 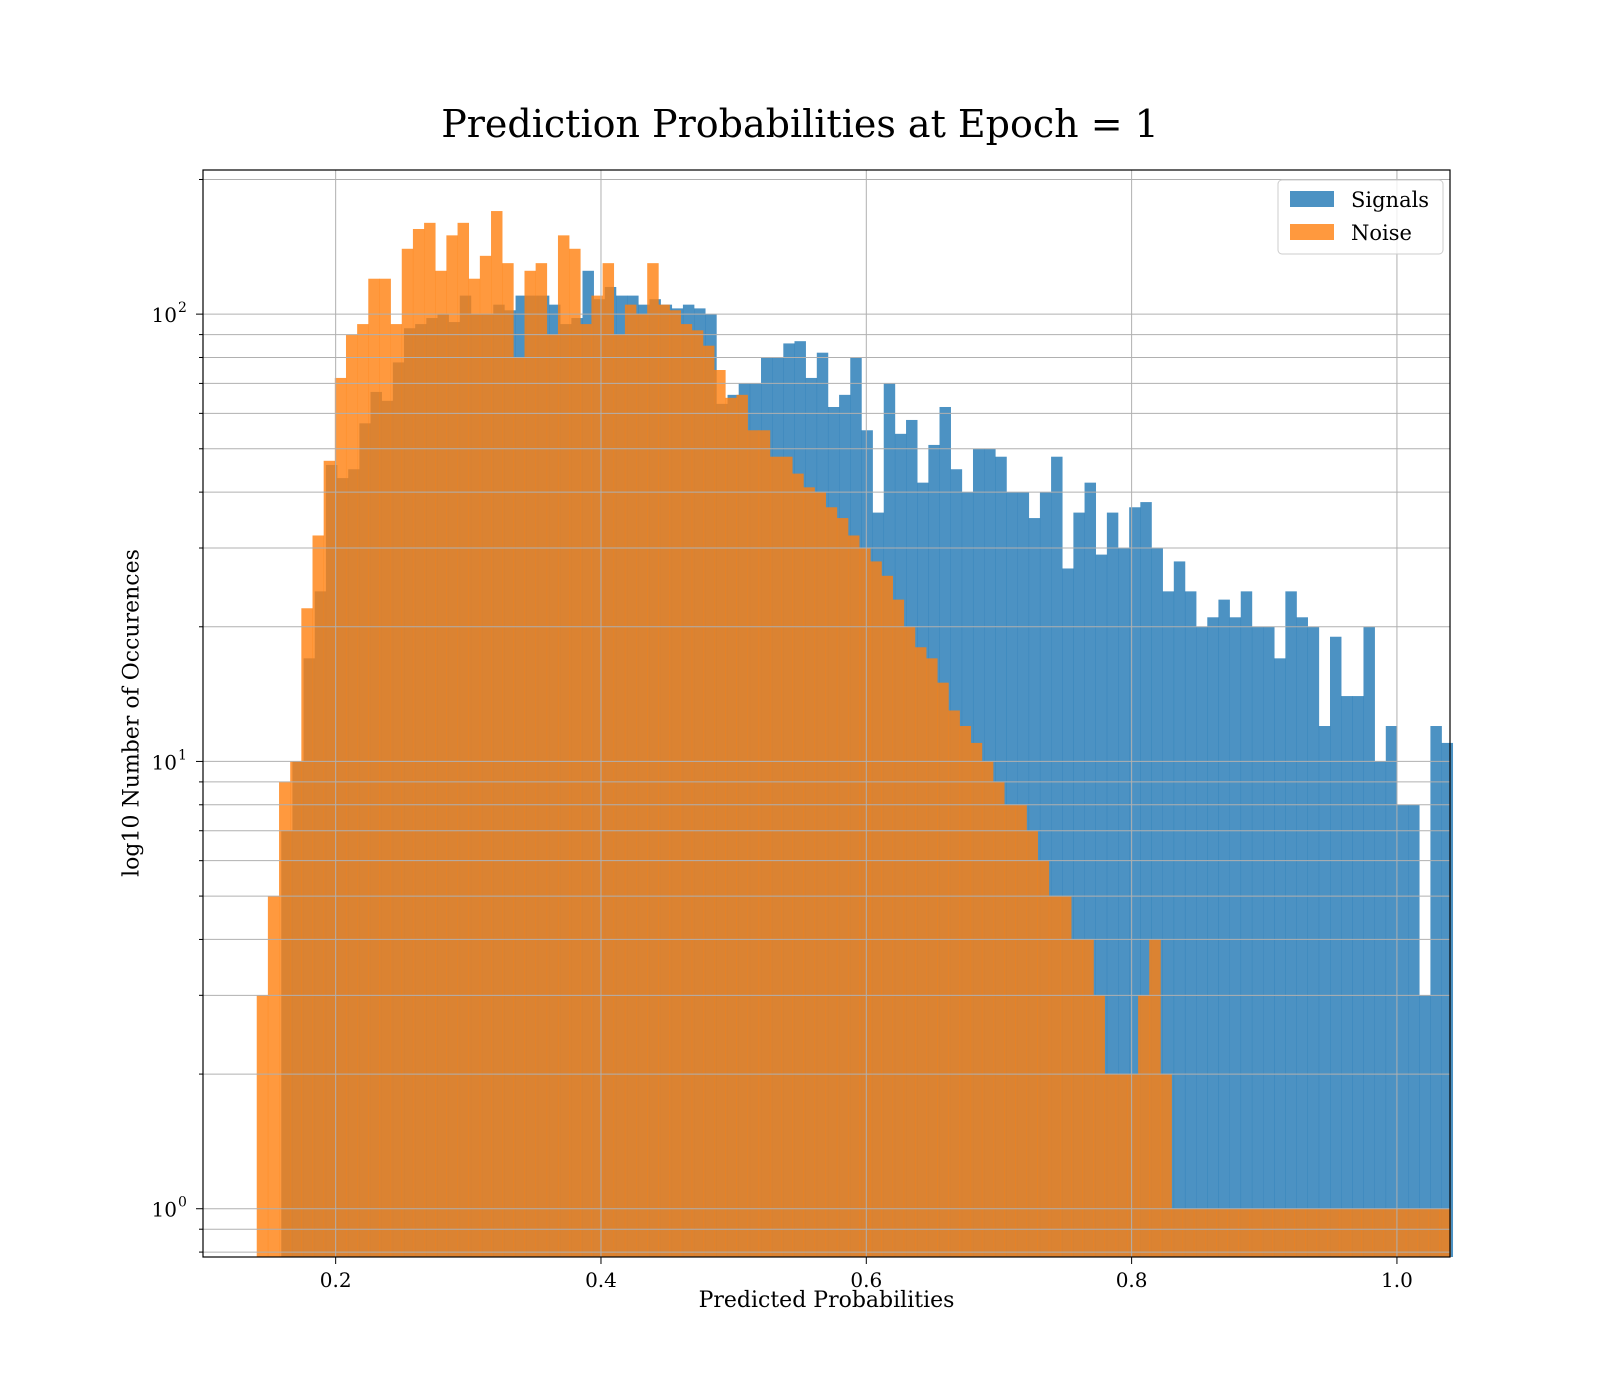 What do you see at coordinates (1381, 233) in the screenshot?
I see `legend-label-noise: Noise` at bounding box center [1381, 233].